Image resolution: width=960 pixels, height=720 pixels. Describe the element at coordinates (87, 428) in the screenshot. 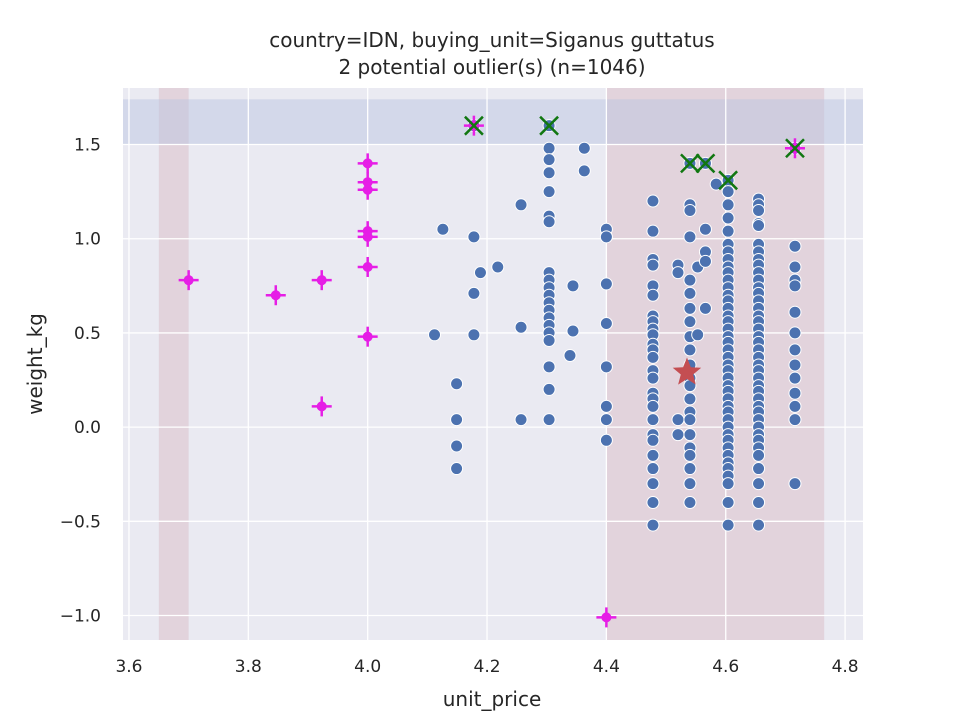

I see `y-tick-label: 0.0` at that location.